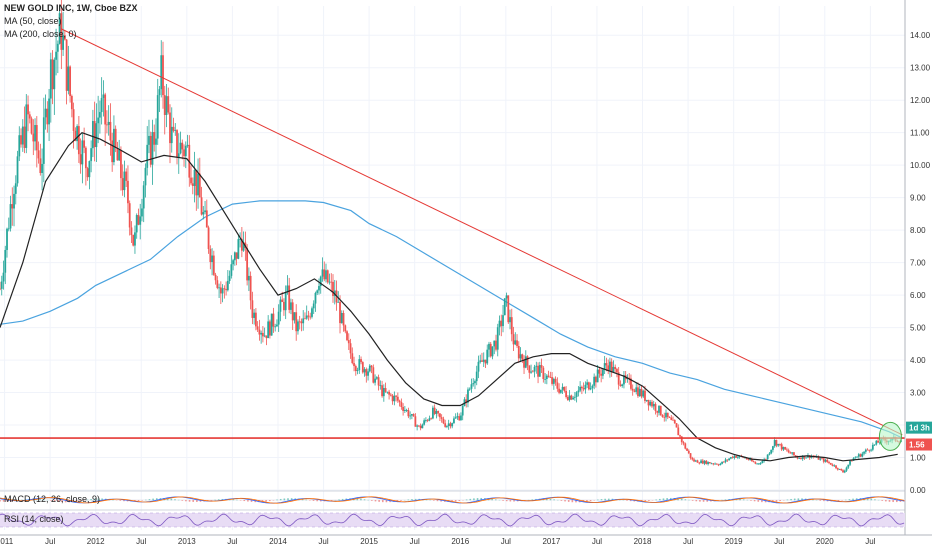 This screenshot has width=932, height=555. Describe the element at coordinates (278, 541) in the screenshot. I see `x-tick-label: 2014` at that location.